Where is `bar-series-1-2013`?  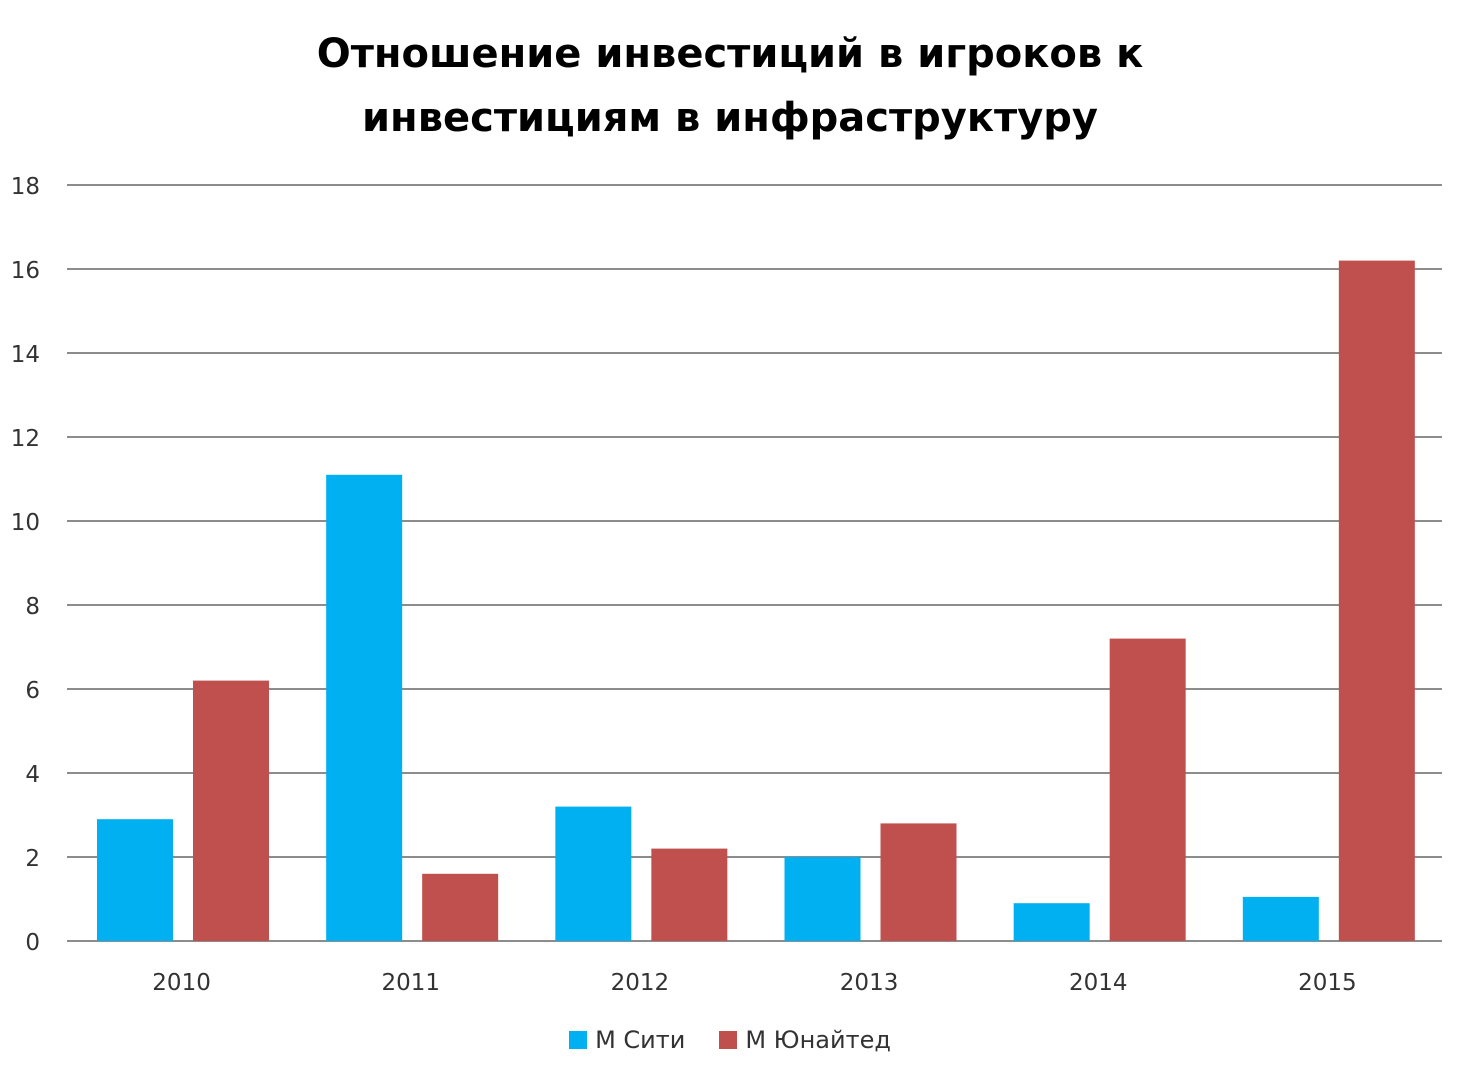
bar-series-1-2013 is located at coordinates (822, 899).